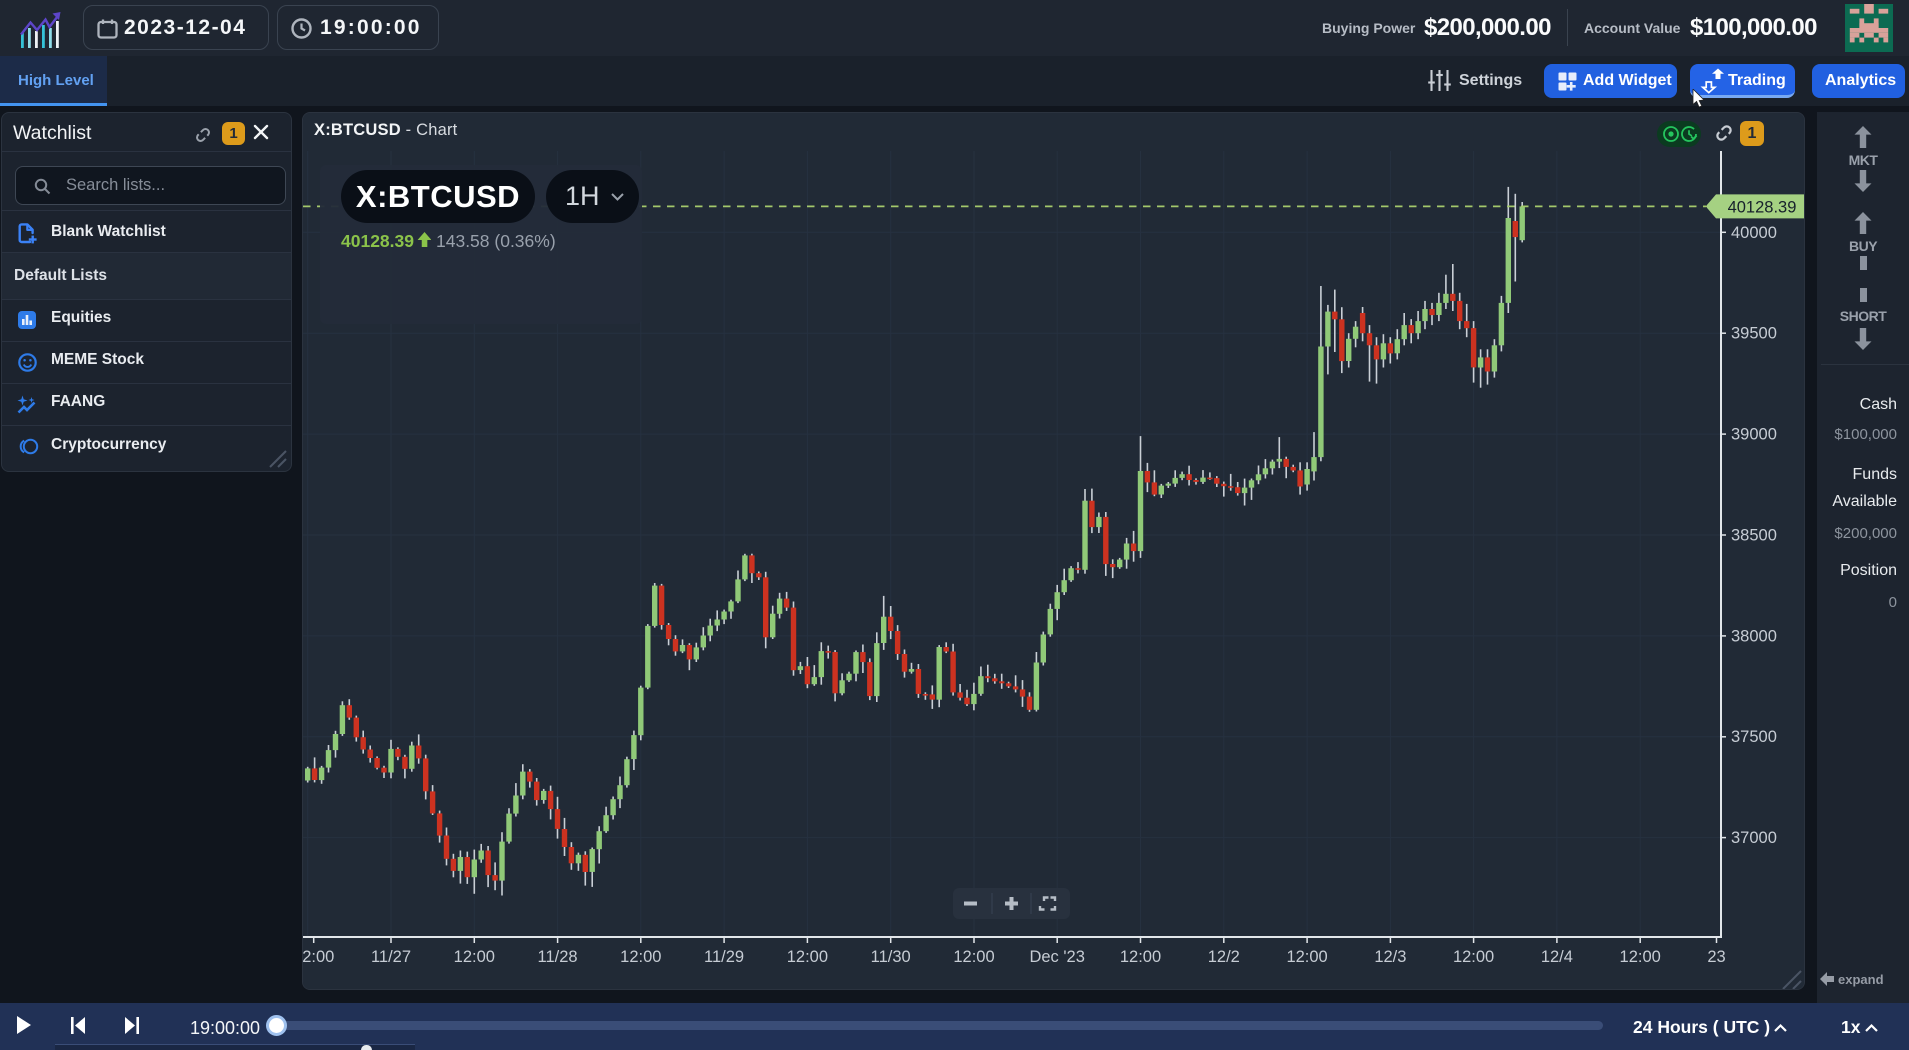 The height and width of the screenshot is (1050, 1909). What do you see at coordinates (724, 957) in the screenshot?
I see `svg-text: 11/29` at bounding box center [724, 957].